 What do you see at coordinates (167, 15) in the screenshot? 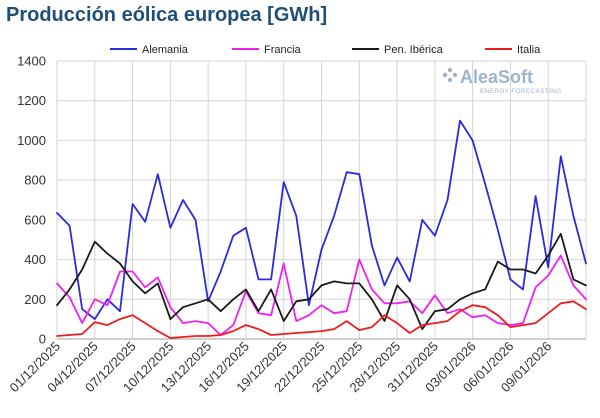
I see `page-title: Producción eólica europea [GWh]` at bounding box center [167, 15].